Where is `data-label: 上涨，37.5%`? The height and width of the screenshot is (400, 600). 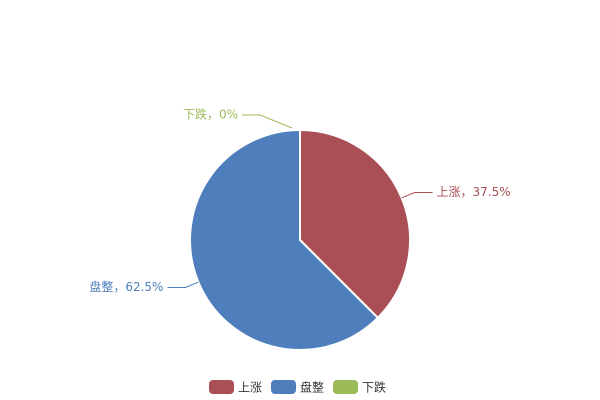
data-label: 上涨，37.5% is located at coordinates (474, 191).